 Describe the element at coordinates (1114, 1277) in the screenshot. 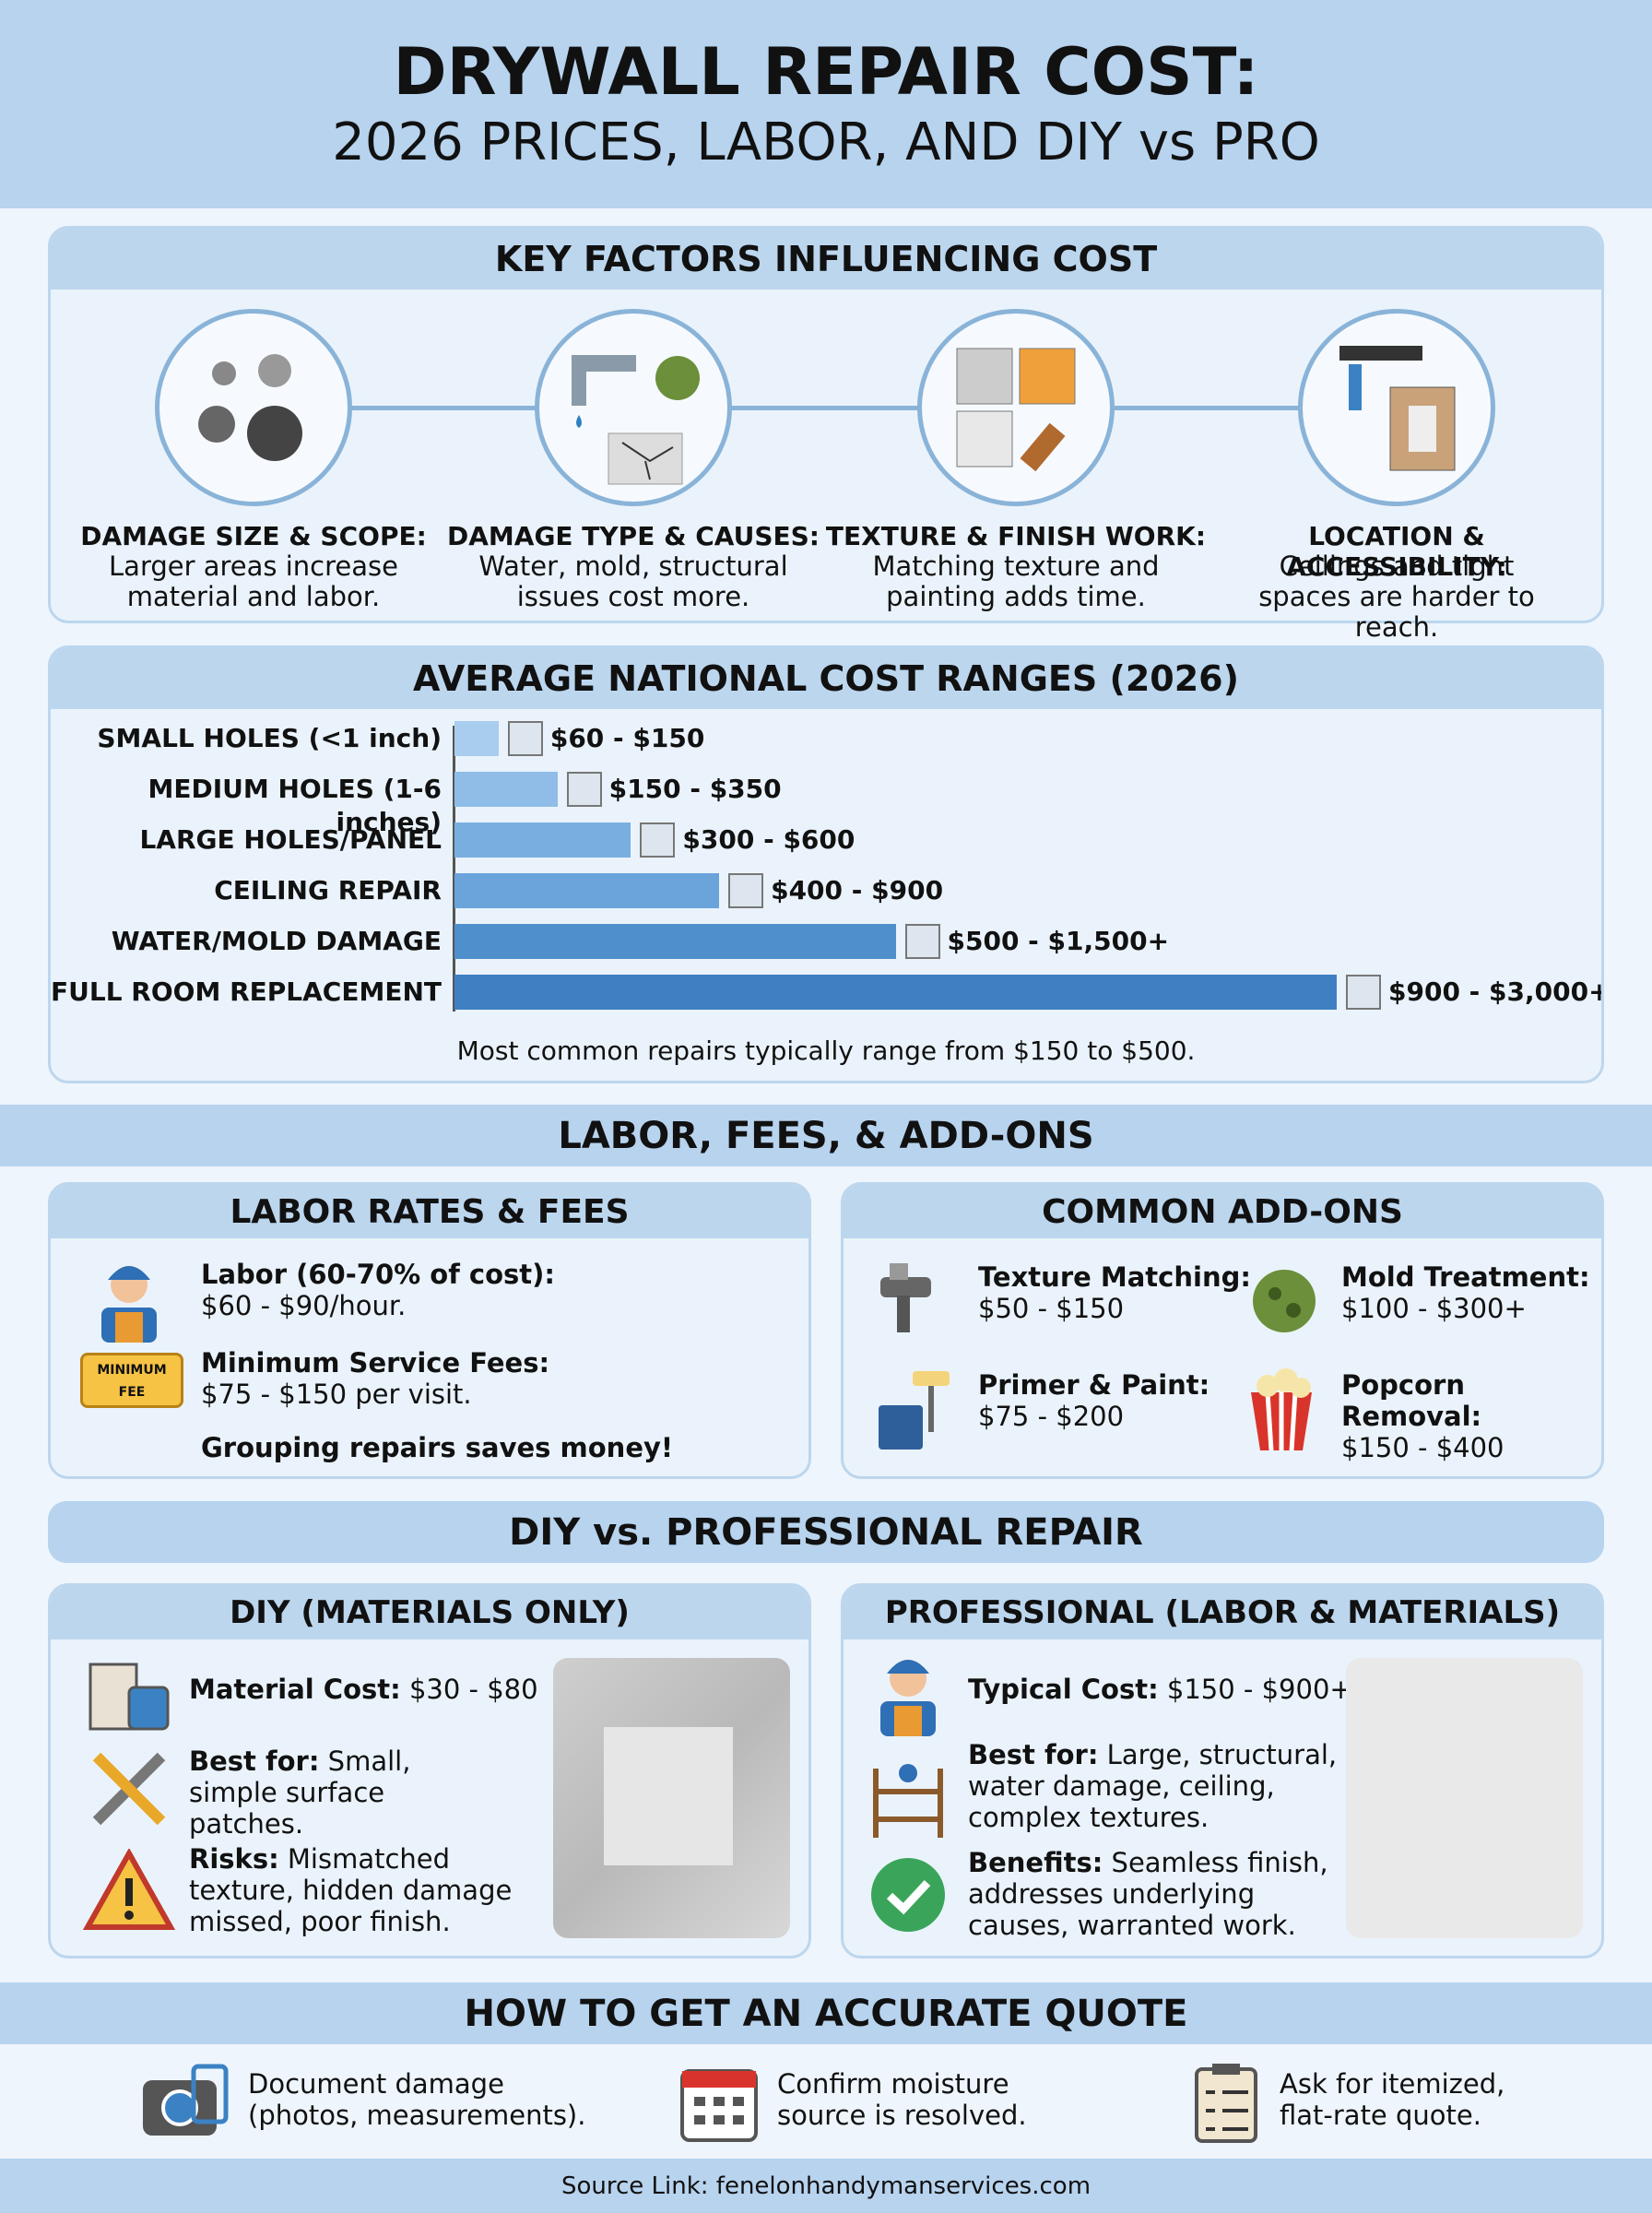

I see `item-heading: Texture Matching:` at that location.